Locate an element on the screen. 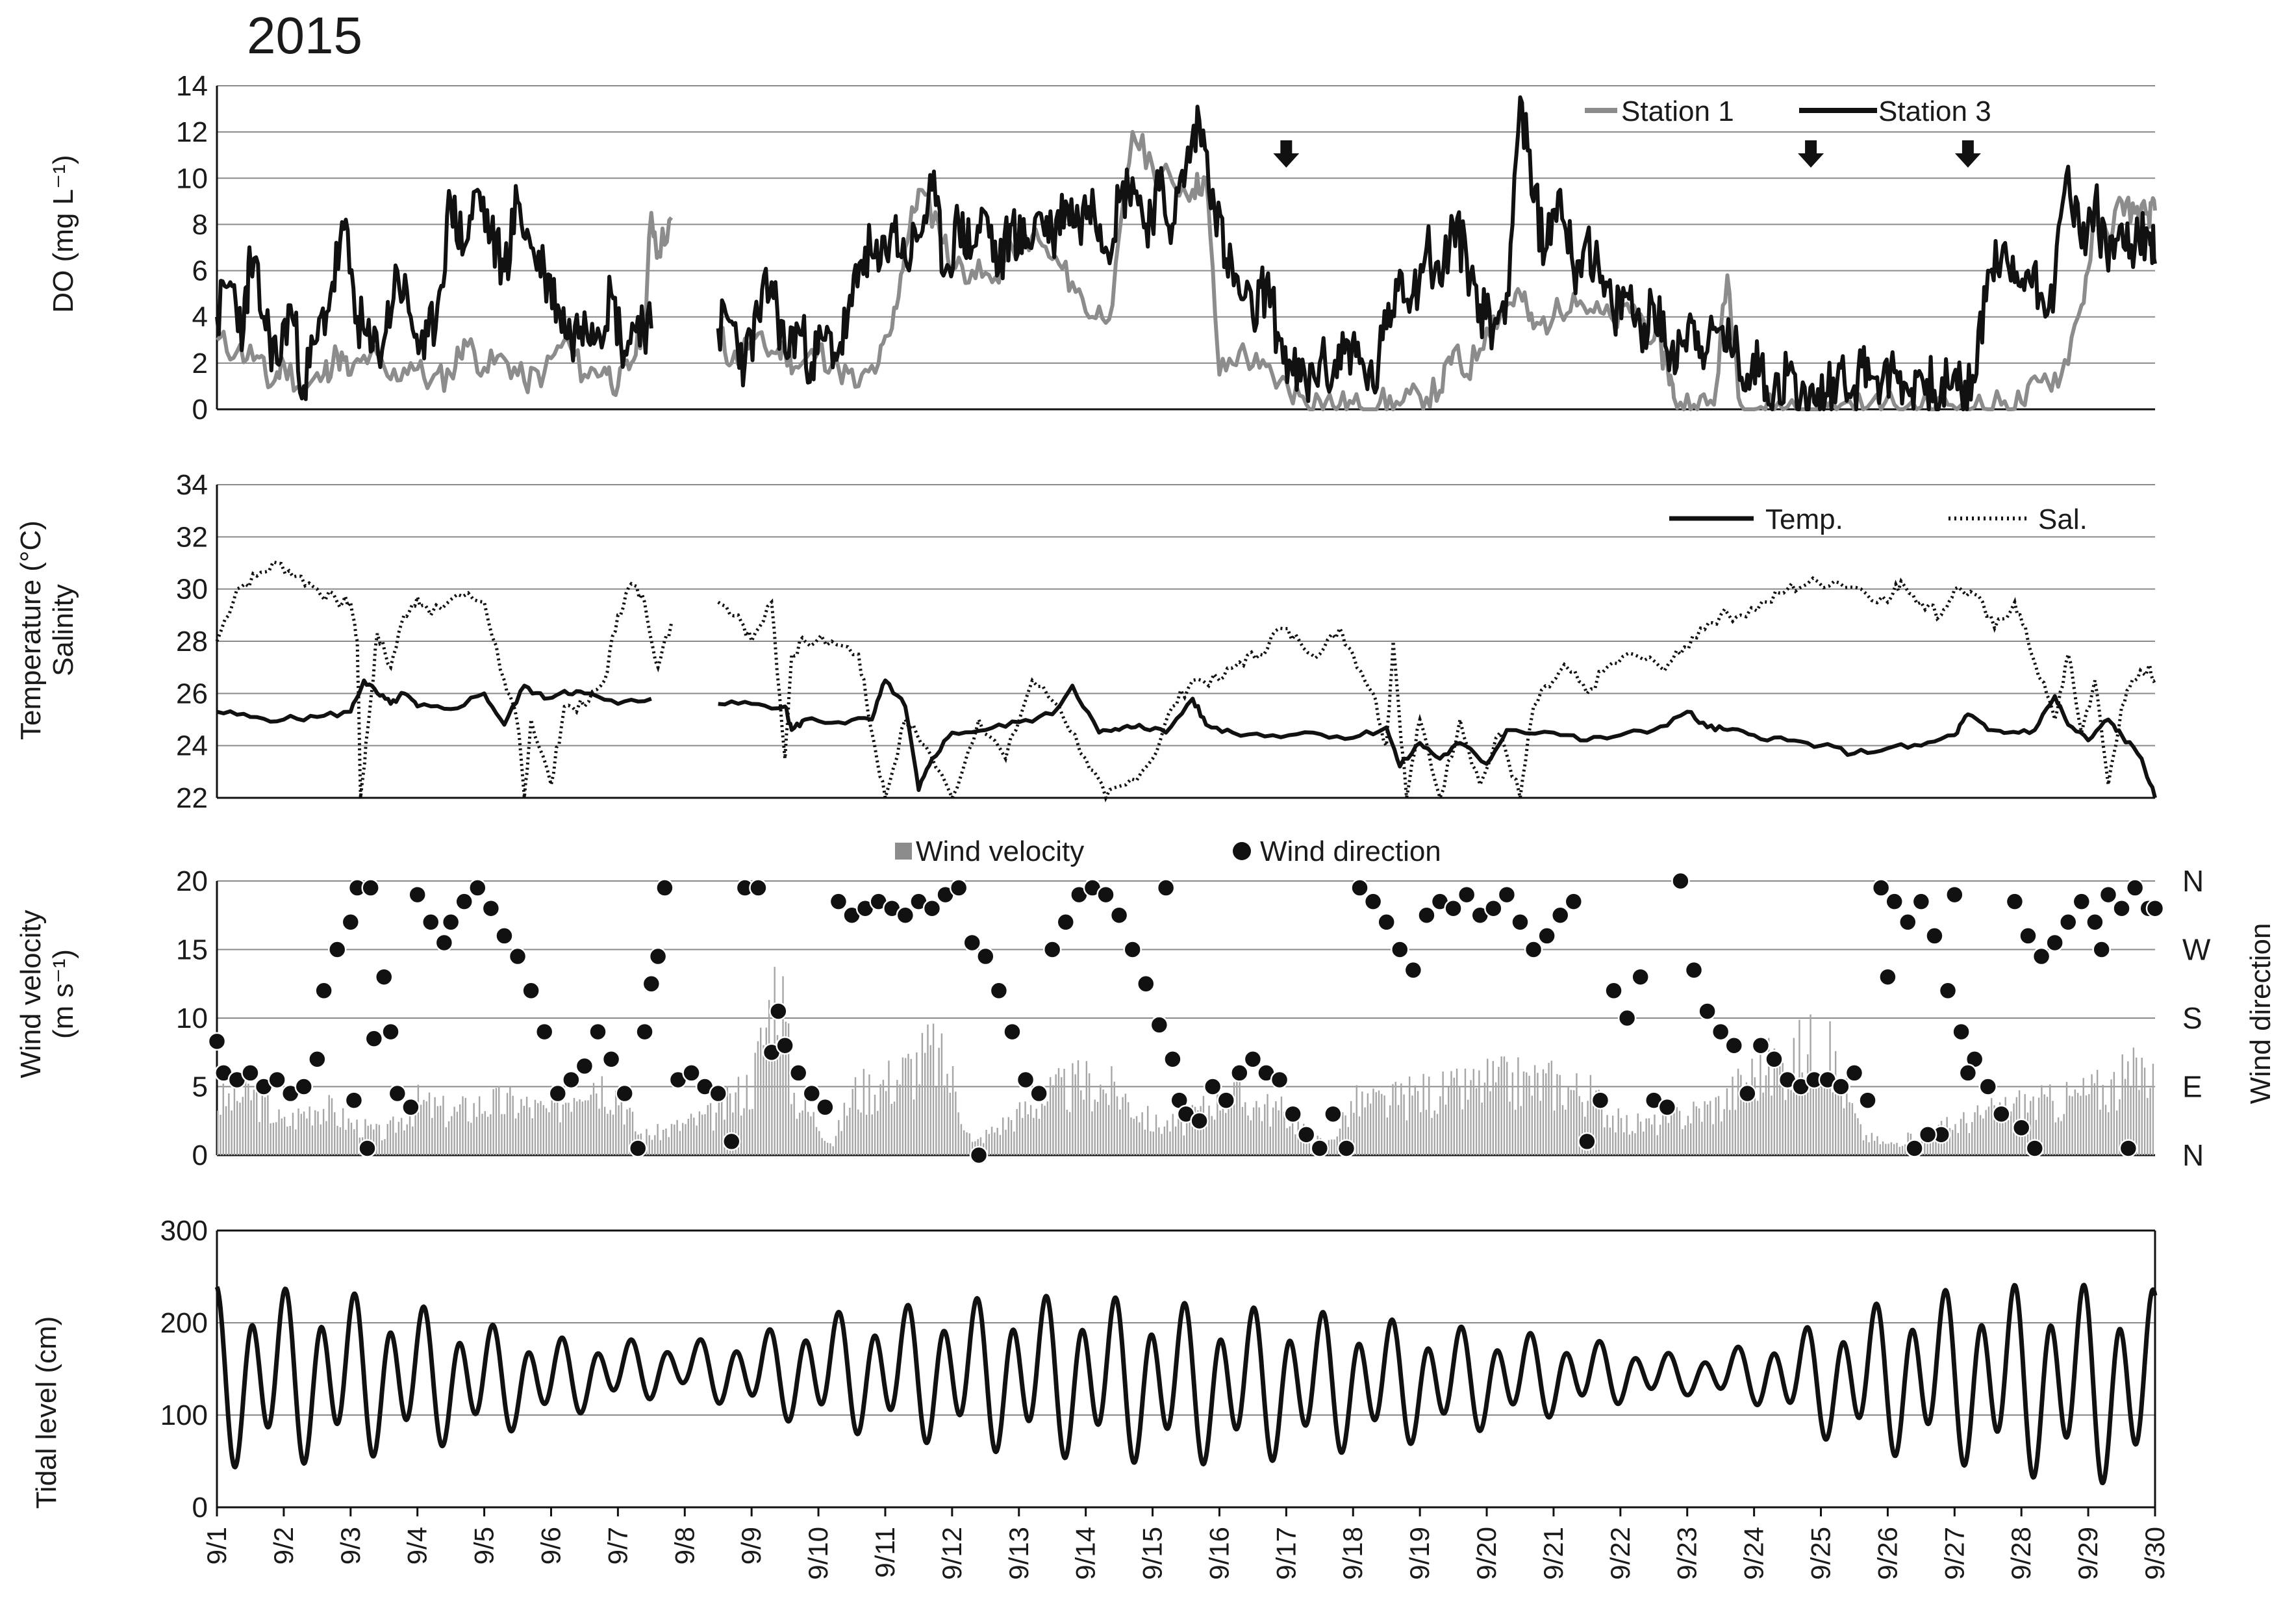 The image size is (2296, 1621). wind-y-axis-label-line1: Wind velocity is located at coordinates (31, 994).